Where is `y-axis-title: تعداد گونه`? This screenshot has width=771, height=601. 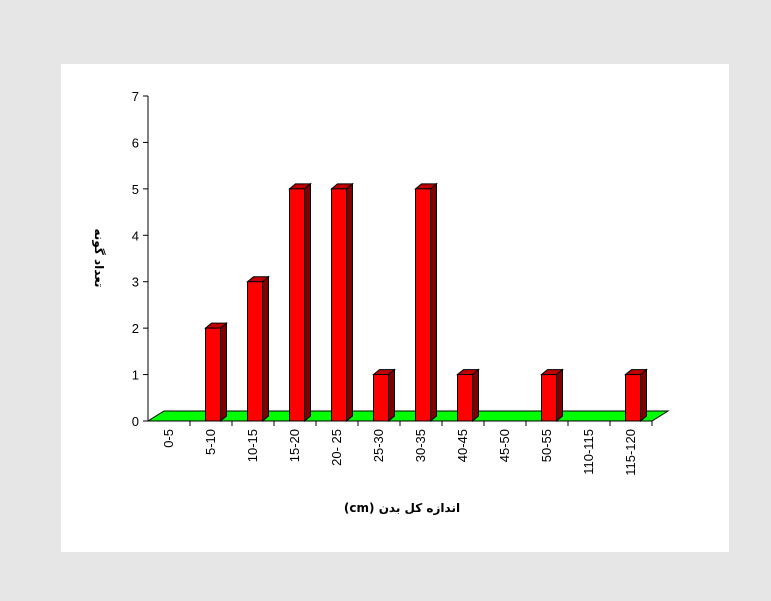 y-axis-title: تعداد گونه is located at coordinates (98, 258).